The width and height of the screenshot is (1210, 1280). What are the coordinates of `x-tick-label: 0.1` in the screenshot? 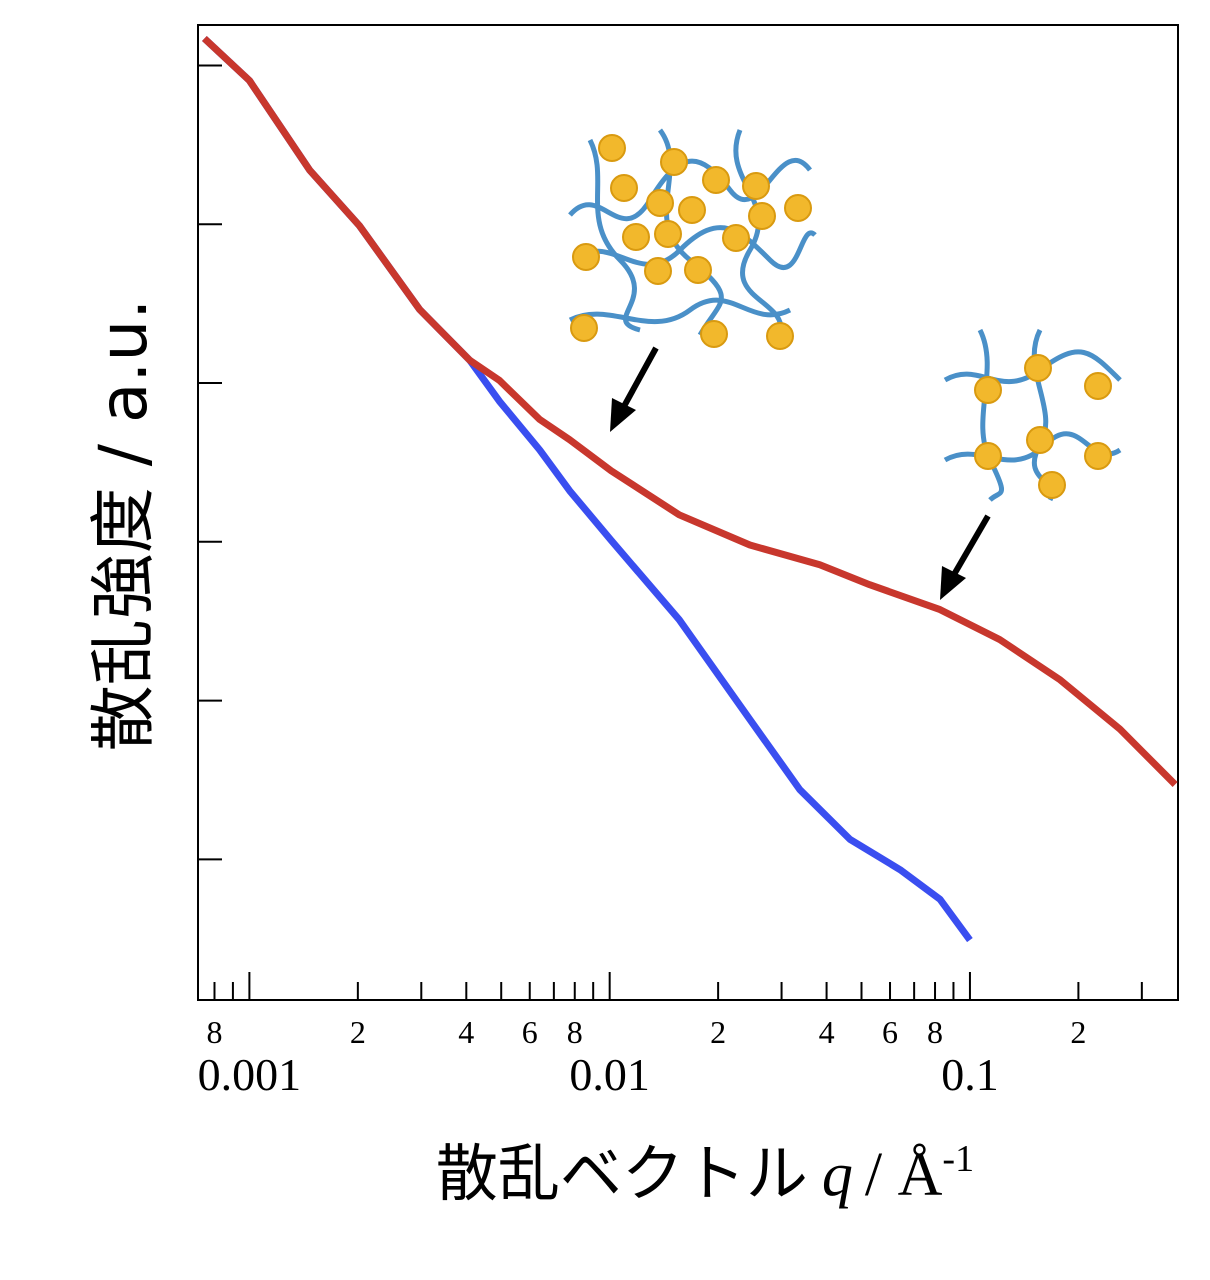 It's located at (970, 1074).